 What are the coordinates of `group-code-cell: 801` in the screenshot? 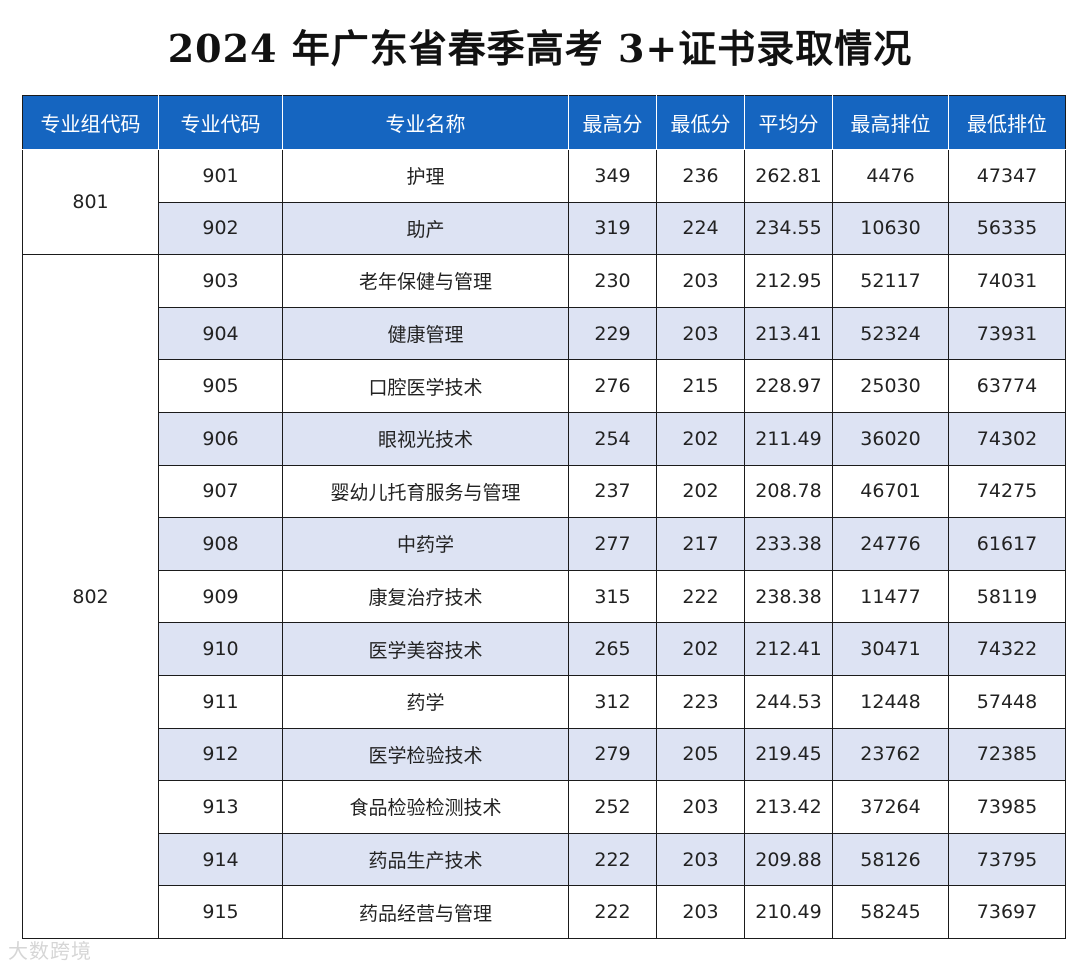 It's located at (90, 202).